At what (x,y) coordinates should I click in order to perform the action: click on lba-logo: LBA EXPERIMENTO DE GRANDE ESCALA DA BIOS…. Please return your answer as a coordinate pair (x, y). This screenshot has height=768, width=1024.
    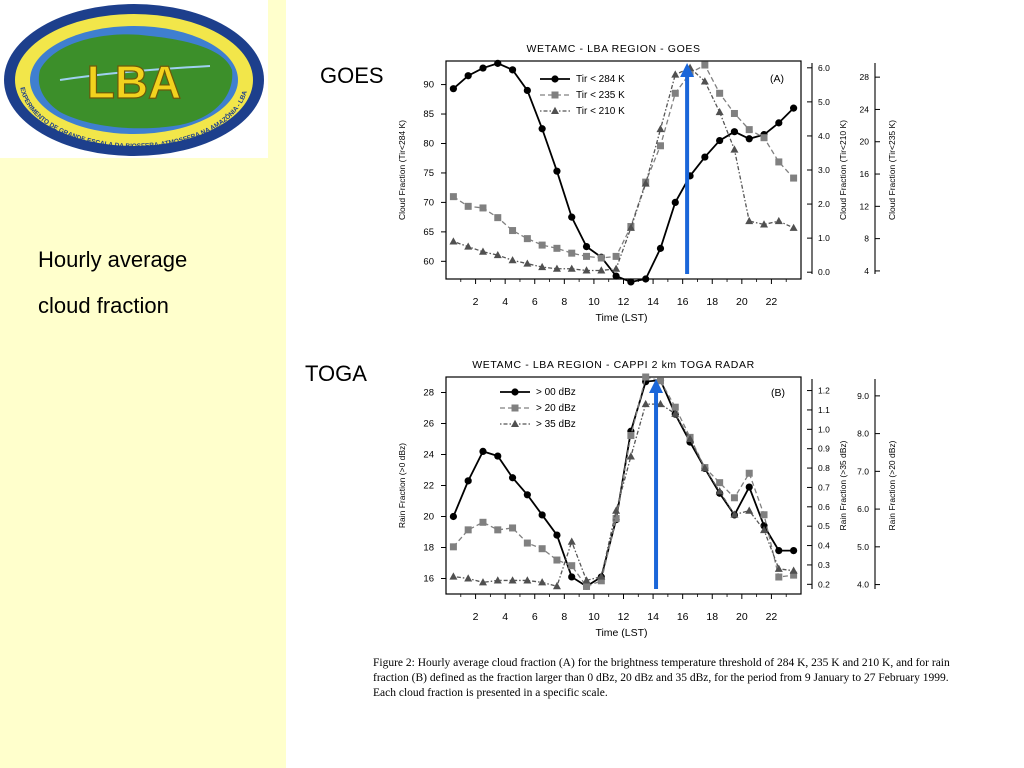
    Looking at the image, I should click on (134, 79).